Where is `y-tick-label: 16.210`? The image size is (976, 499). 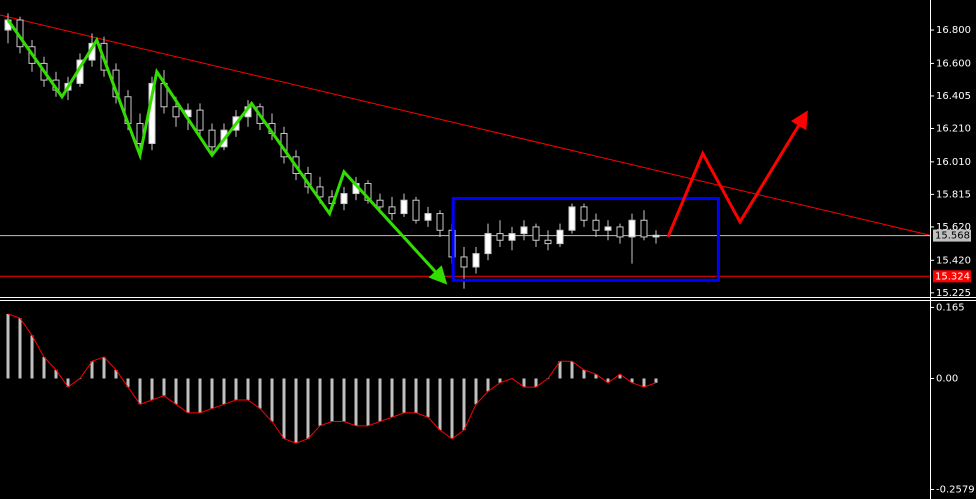 y-tick-label: 16.210 is located at coordinates (953, 128).